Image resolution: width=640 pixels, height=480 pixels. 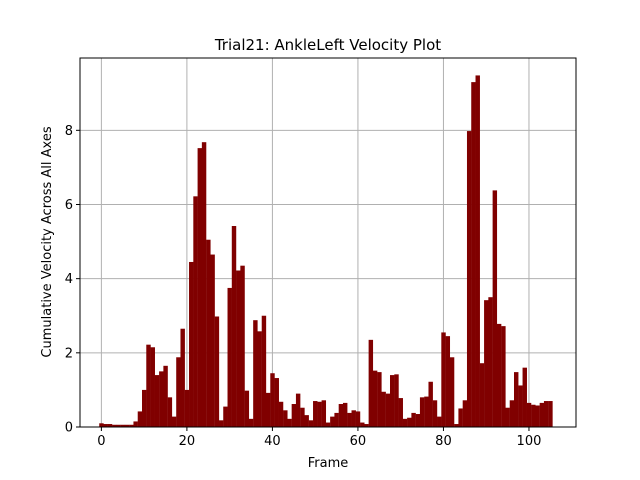 What do you see at coordinates (69, 428) in the screenshot?
I see `y-tick-label: 0` at bounding box center [69, 428].